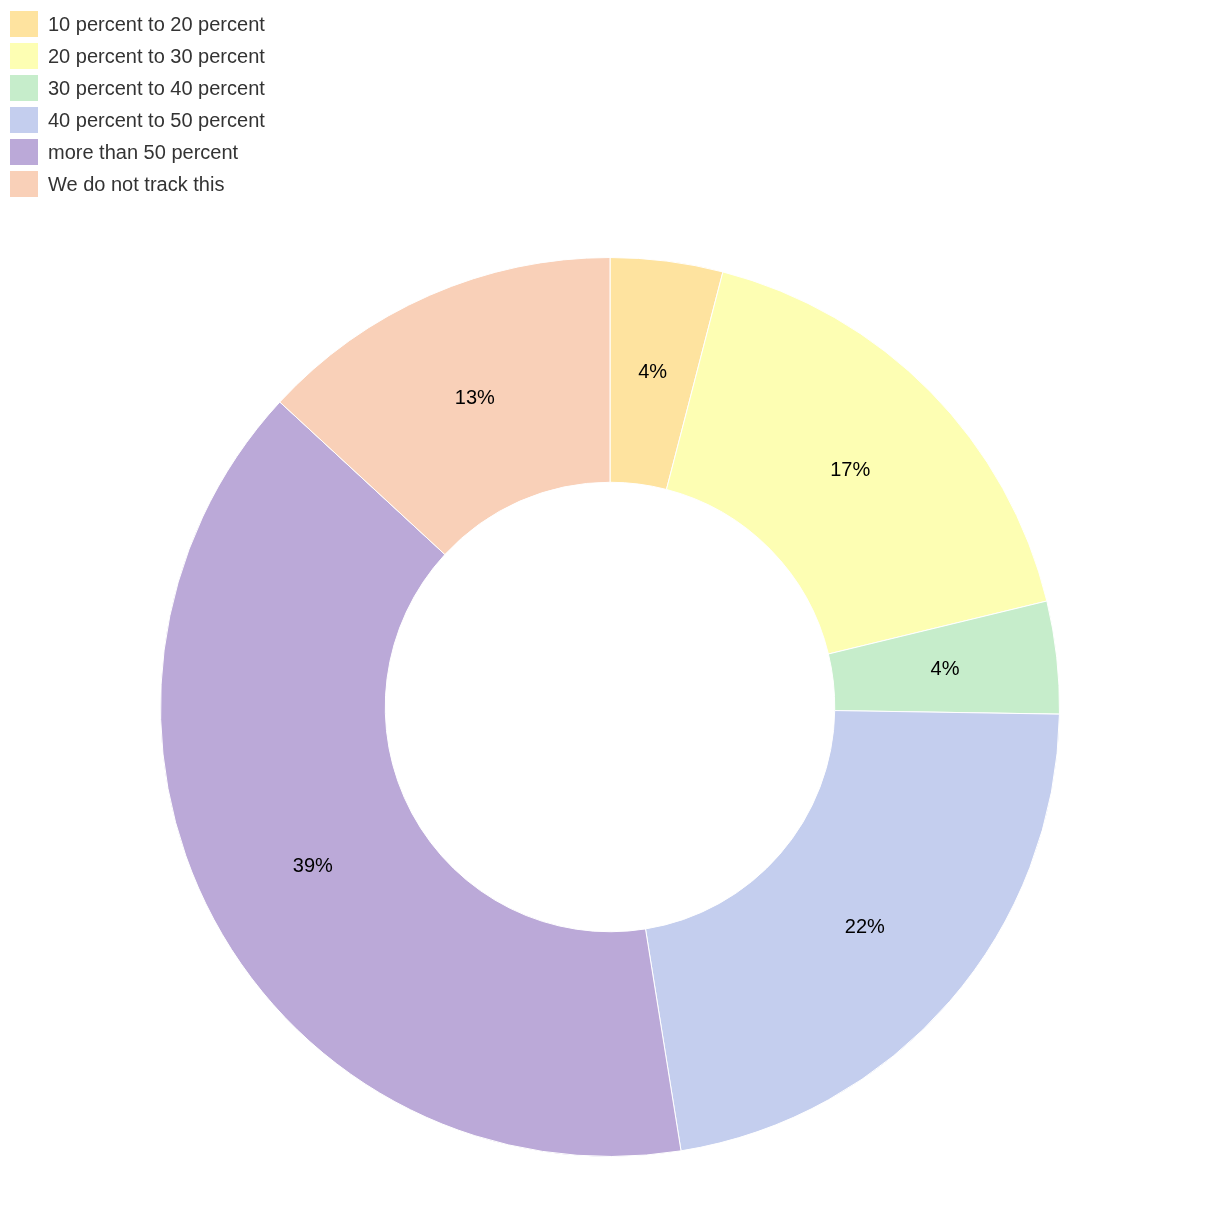 This screenshot has height=1230, width=1220. What do you see at coordinates (475, 396) in the screenshot?
I see `data-label: 13%` at bounding box center [475, 396].